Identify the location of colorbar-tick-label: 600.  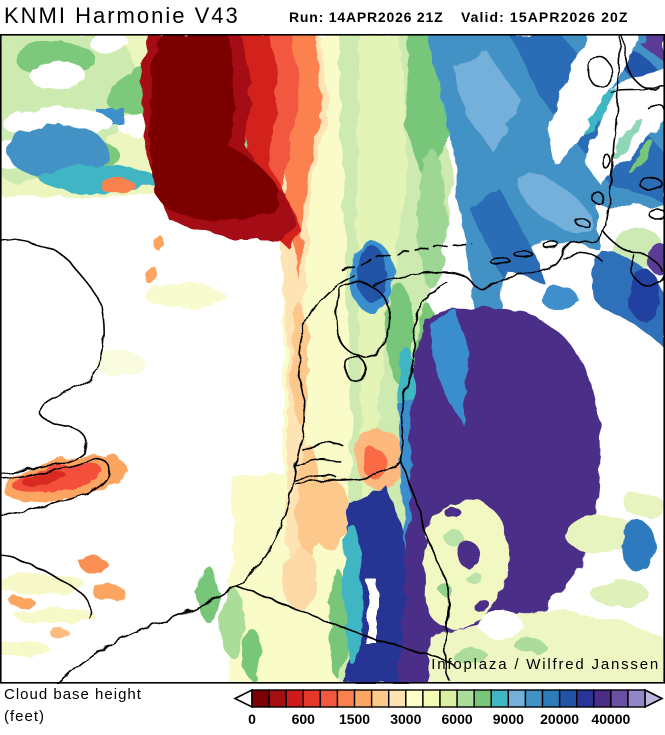
(304, 719).